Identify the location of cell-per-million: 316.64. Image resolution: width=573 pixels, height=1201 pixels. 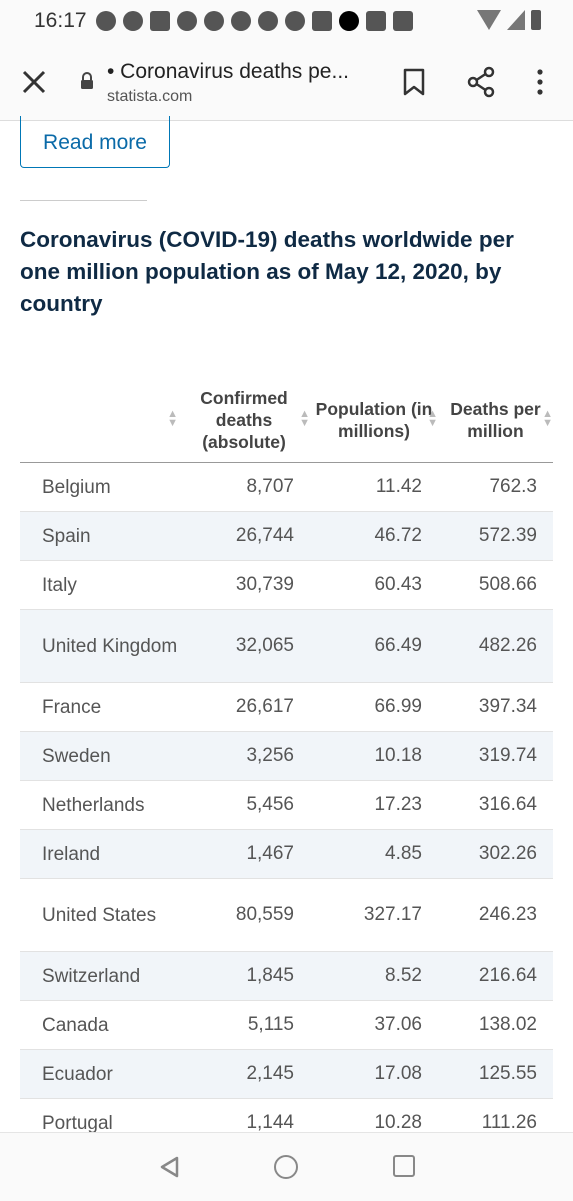
(507, 804).